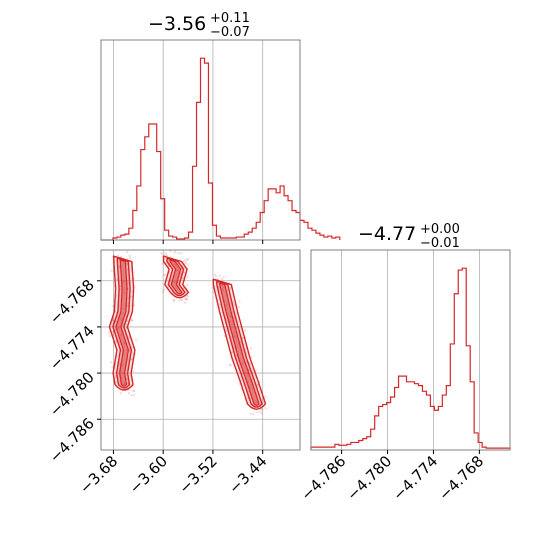  What do you see at coordinates (98, 474) in the screenshot?
I see `x-tick-label: −3.68` at bounding box center [98, 474].